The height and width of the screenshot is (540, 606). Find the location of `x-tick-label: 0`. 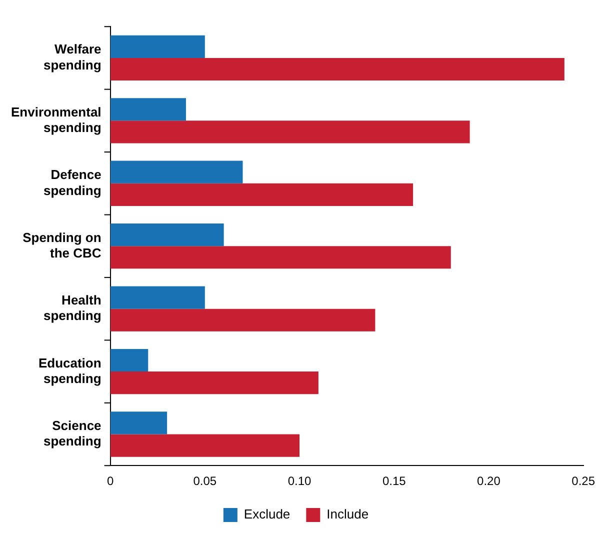

x-tick-label: 0 is located at coordinates (110, 481).